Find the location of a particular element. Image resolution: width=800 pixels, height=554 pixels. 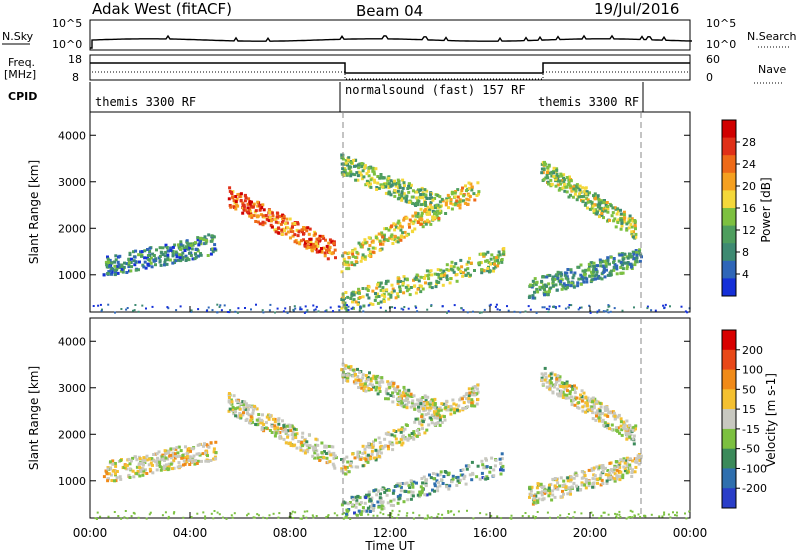

colorbar-swatch is located at coordinates (729, 419).